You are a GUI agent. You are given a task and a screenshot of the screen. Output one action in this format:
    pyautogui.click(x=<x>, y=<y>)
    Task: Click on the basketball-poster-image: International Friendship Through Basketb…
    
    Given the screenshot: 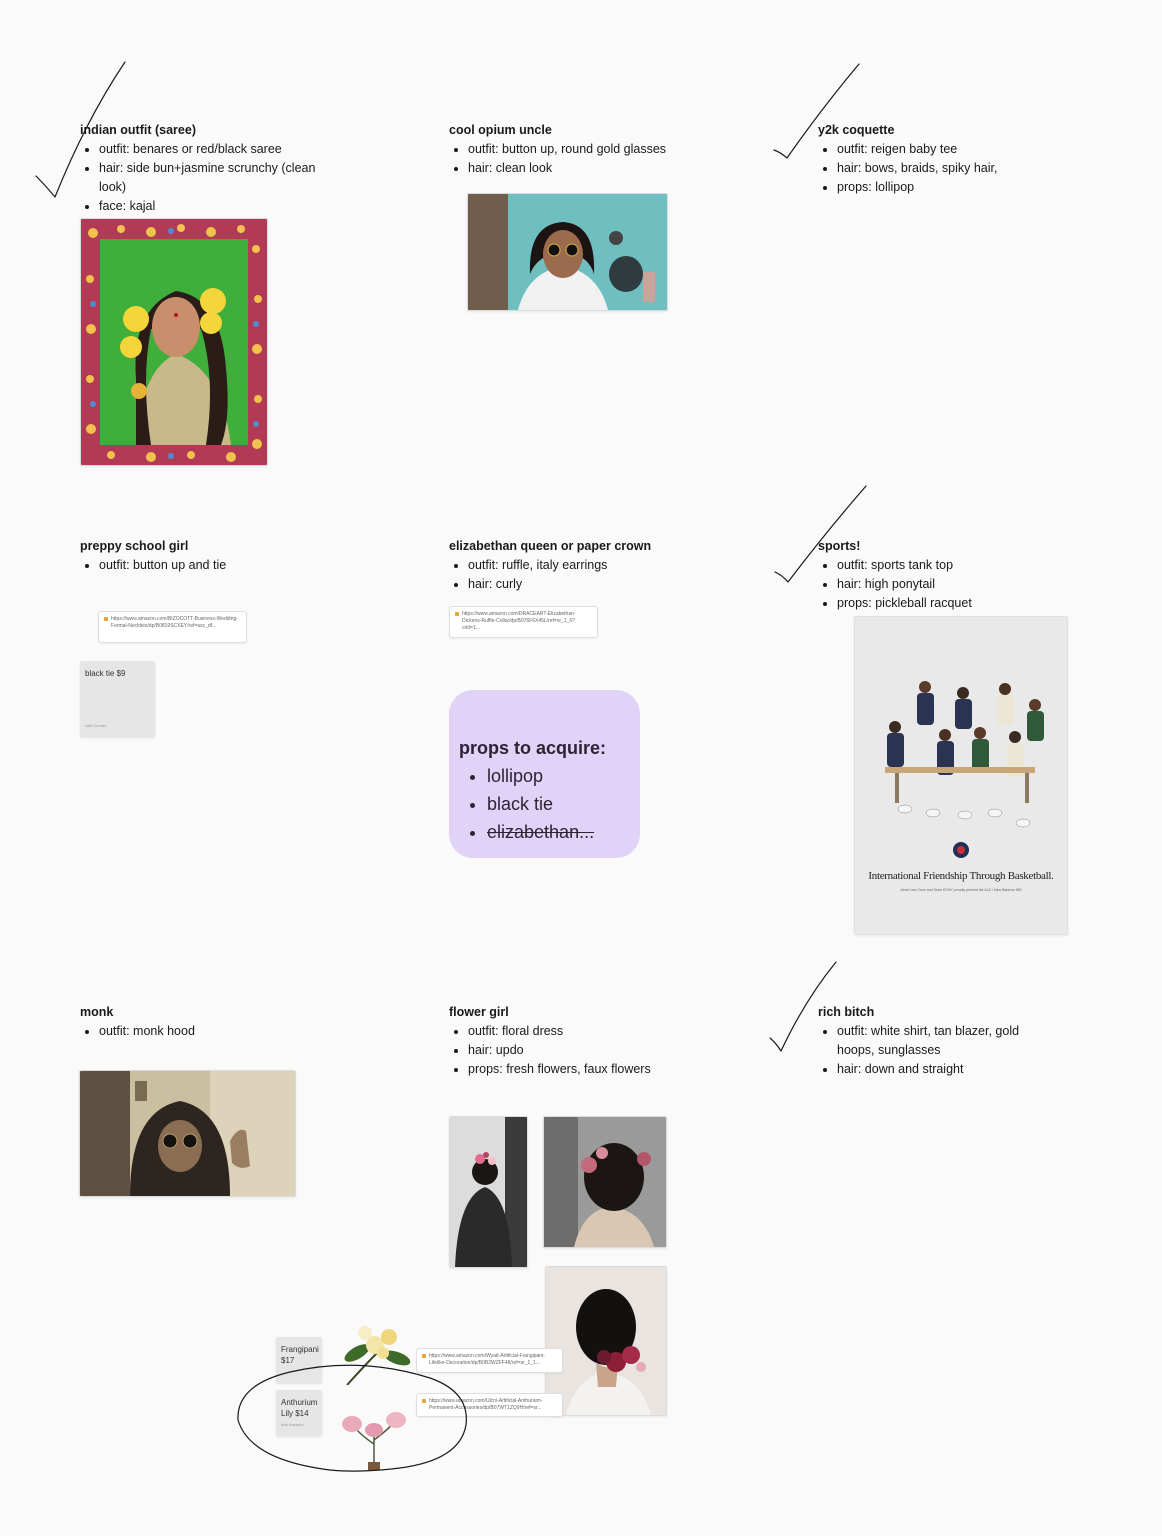 What is the action you would take?
    pyautogui.click(x=961, y=775)
    